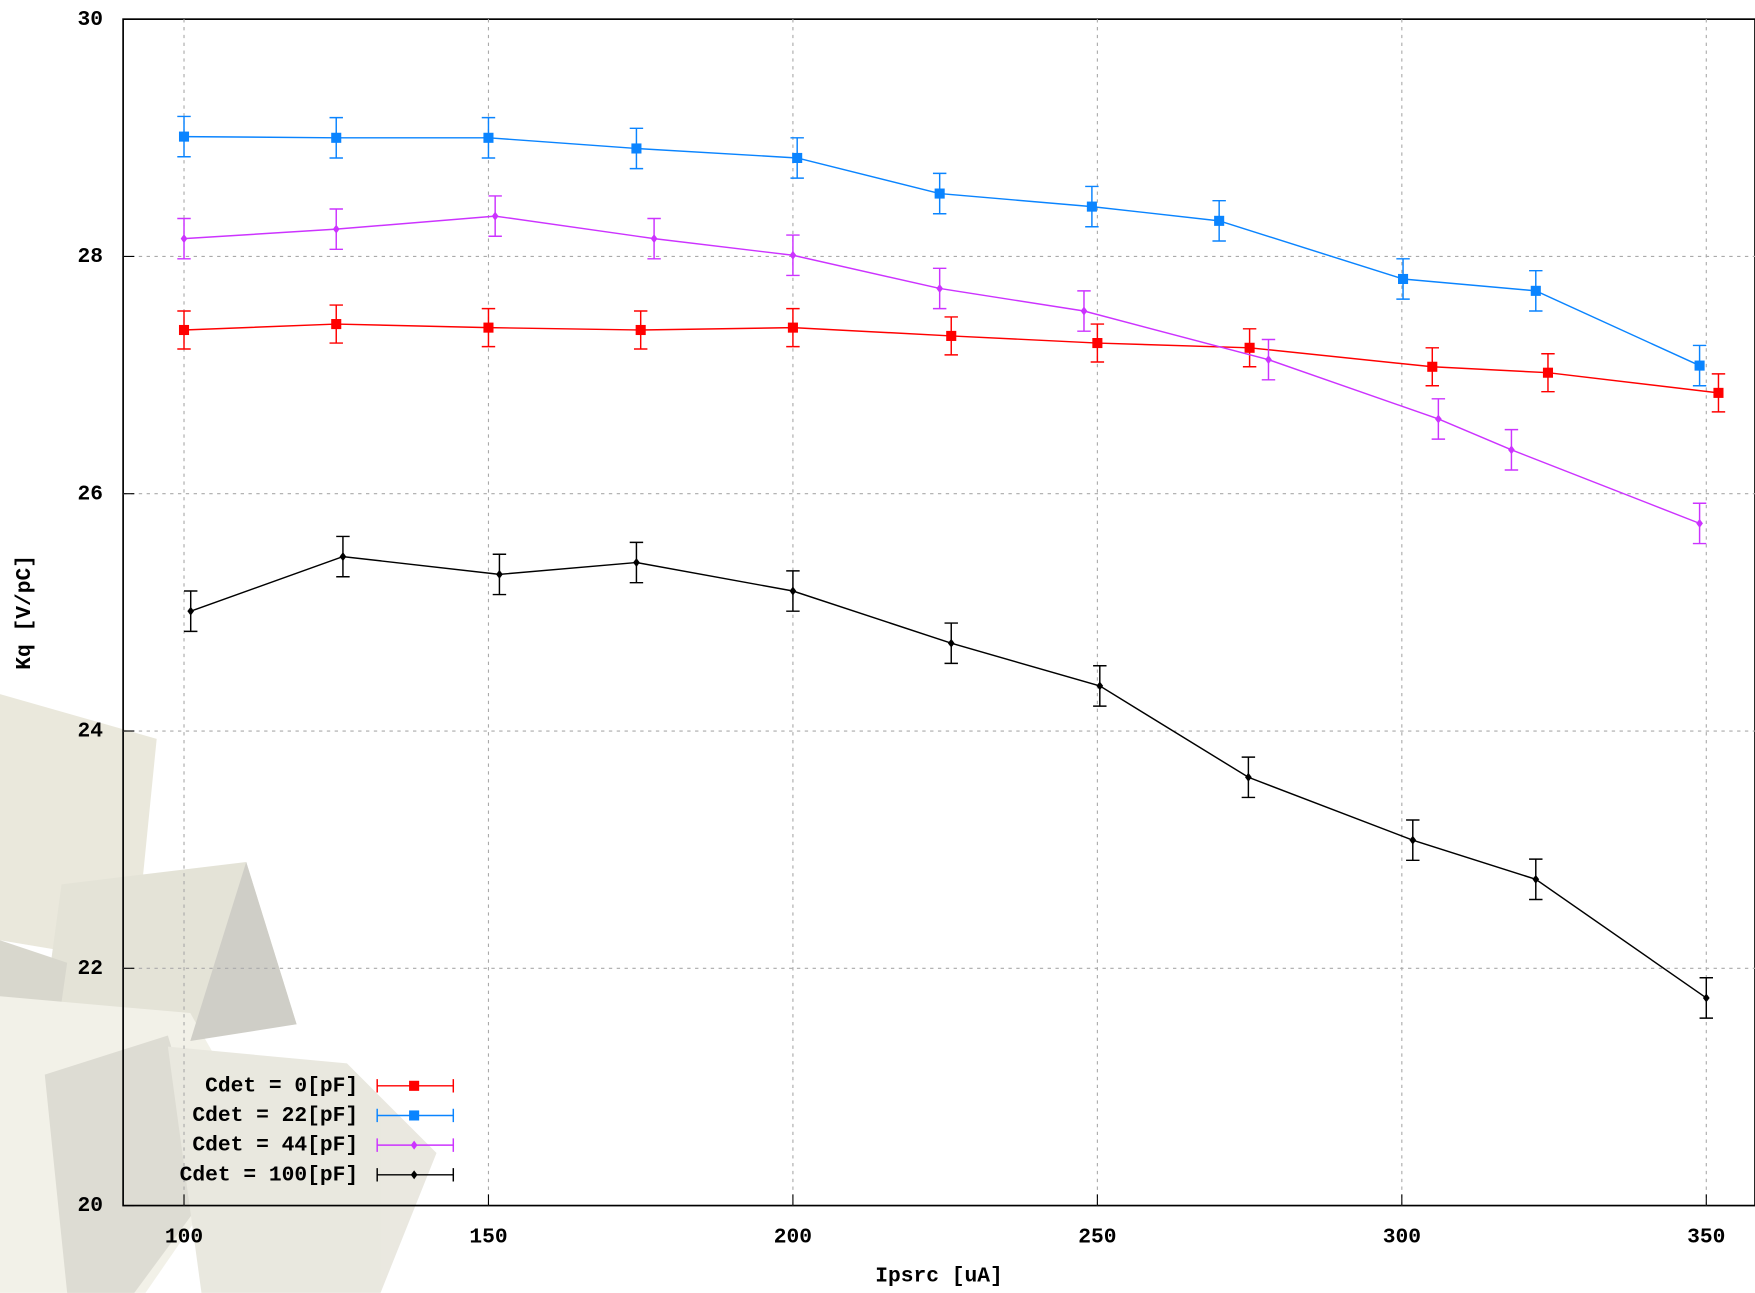 The width and height of the screenshot is (1755, 1293). What do you see at coordinates (218, 993) in the screenshot?
I see `background-decoration` at bounding box center [218, 993].